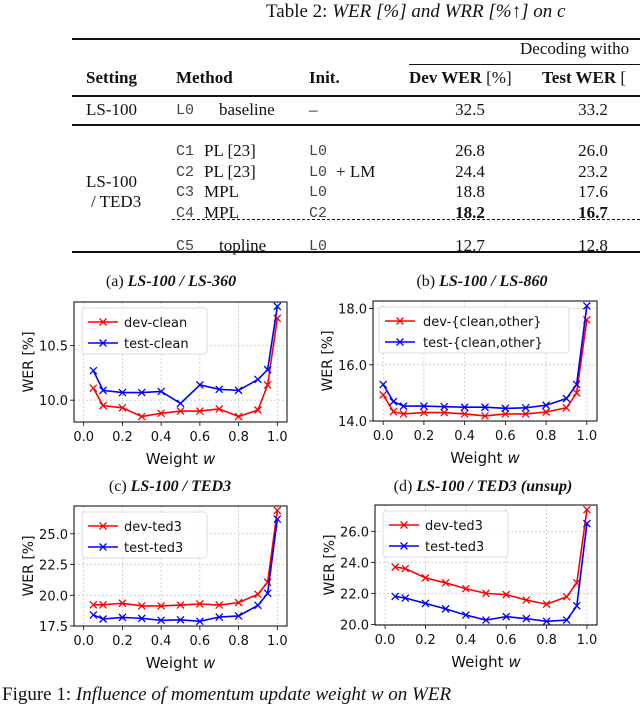  I want to click on cell-code: L0, so click(185, 110).